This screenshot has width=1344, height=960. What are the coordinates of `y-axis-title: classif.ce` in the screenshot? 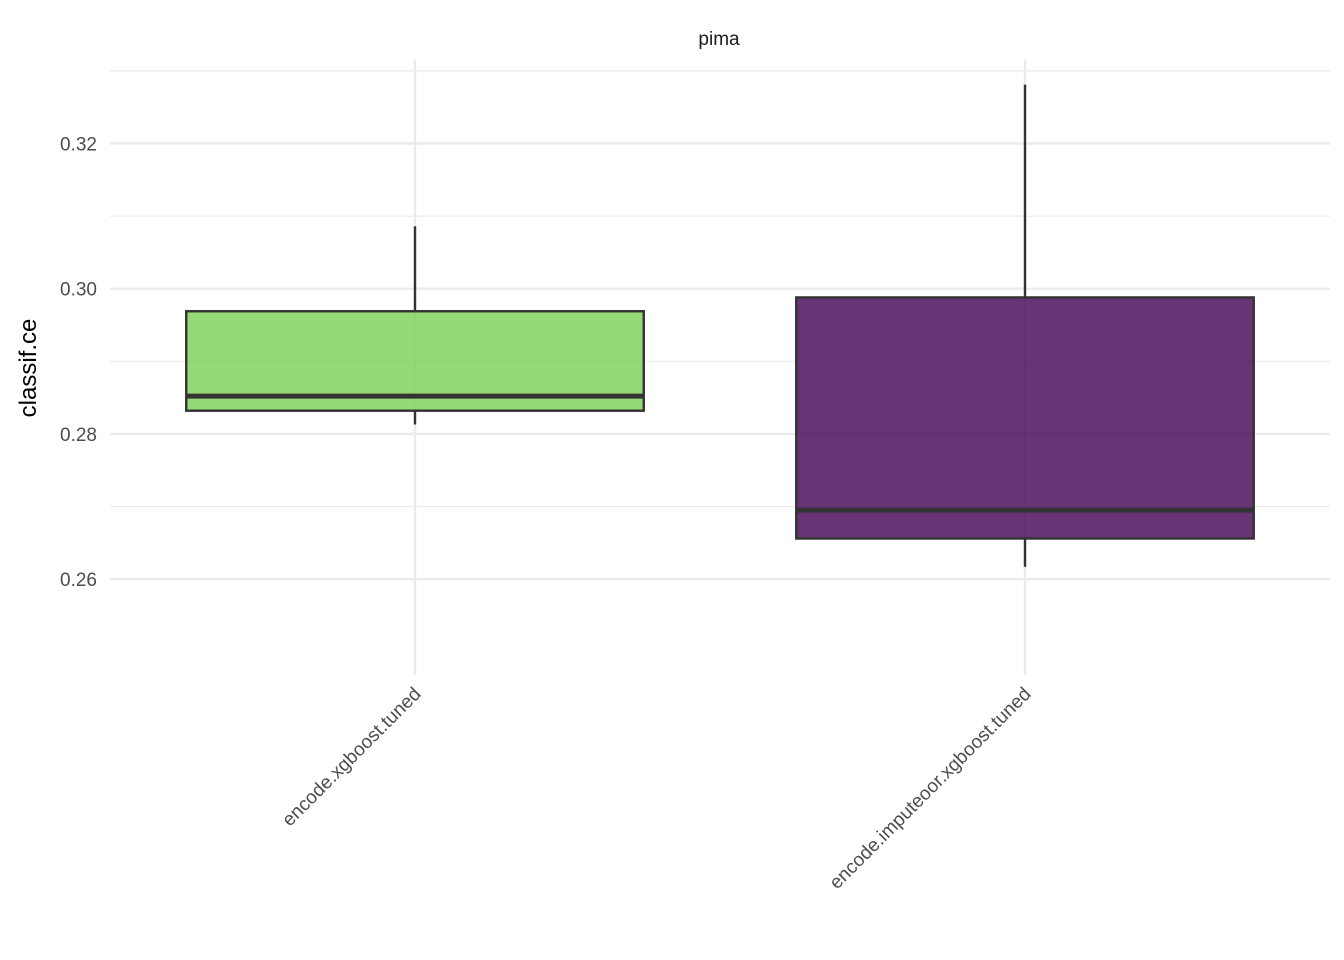 It's located at (28, 368).